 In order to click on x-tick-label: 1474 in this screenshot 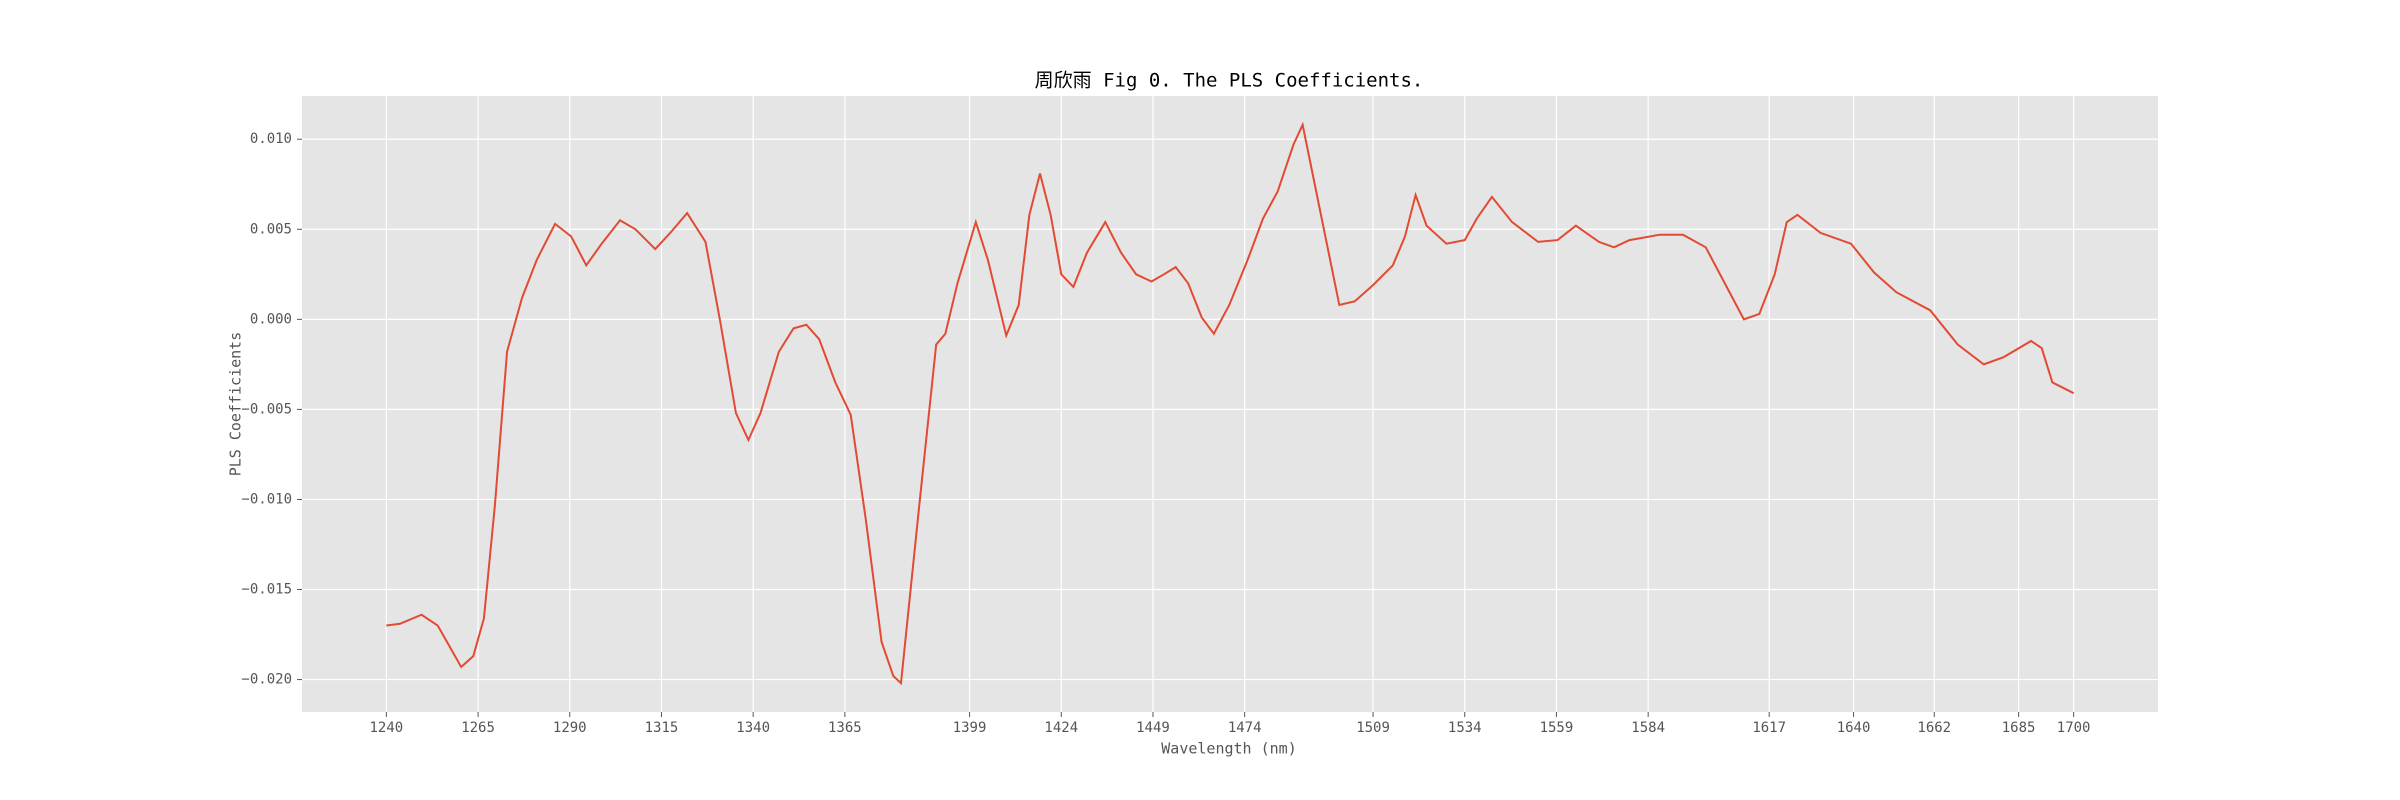, I will do `click(1245, 728)`.